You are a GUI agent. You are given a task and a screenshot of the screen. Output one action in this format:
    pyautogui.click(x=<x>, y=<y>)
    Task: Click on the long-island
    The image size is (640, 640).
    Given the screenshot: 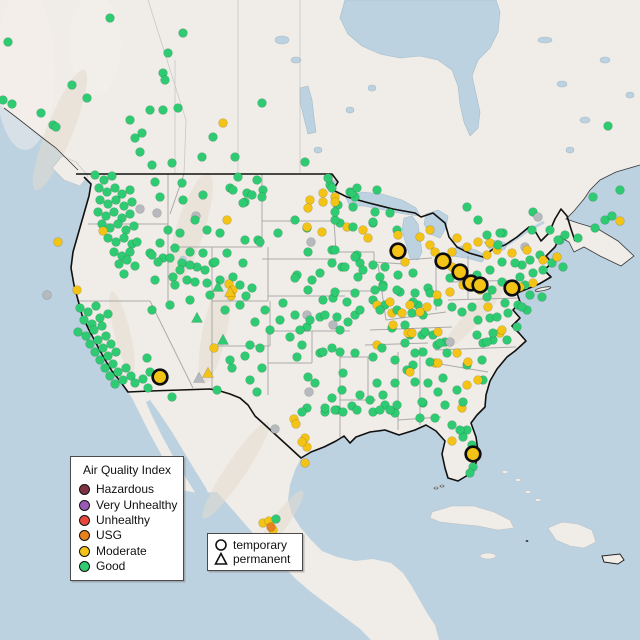 What is the action you would take?
    pyautogui.click(x=543, y=289)
    